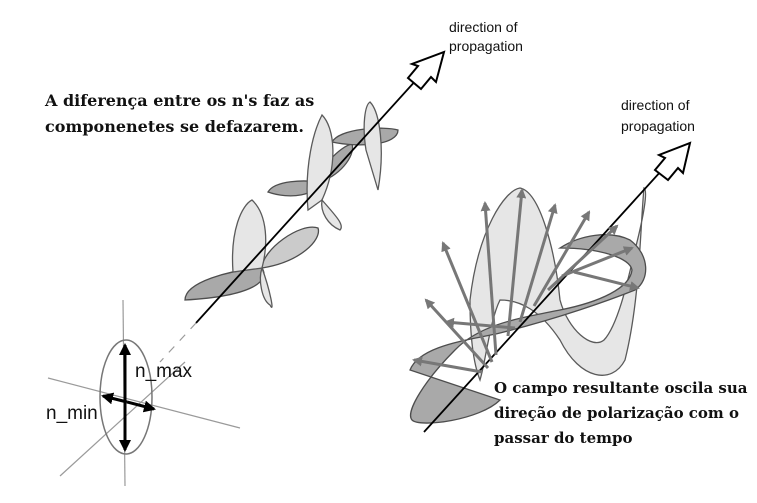  I want to click on left-direction-label-line1: direction of, so click(483, 27).